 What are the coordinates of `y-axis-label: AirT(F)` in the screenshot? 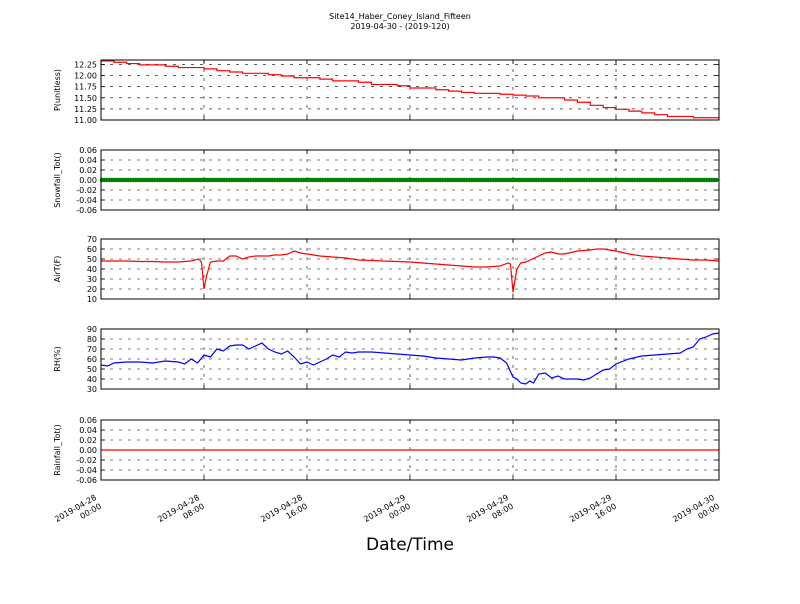 It's located at (57, 269).